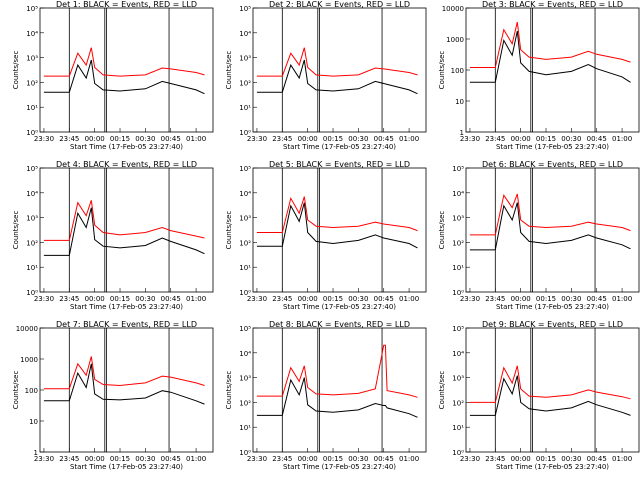 The image size is (640, 480). What do you see at coordinates (126, 4) in the screenshot?
I see `panel-title: Det 1: BLACK = Events, RED = LLD` at bounding box center [126, 4].